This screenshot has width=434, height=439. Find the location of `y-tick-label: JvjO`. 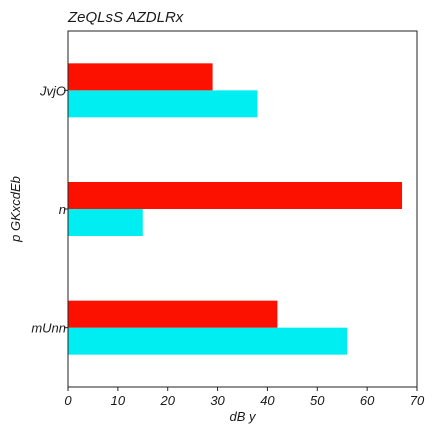

y-tick-label: JvjO is located at coordinates (52, 90).